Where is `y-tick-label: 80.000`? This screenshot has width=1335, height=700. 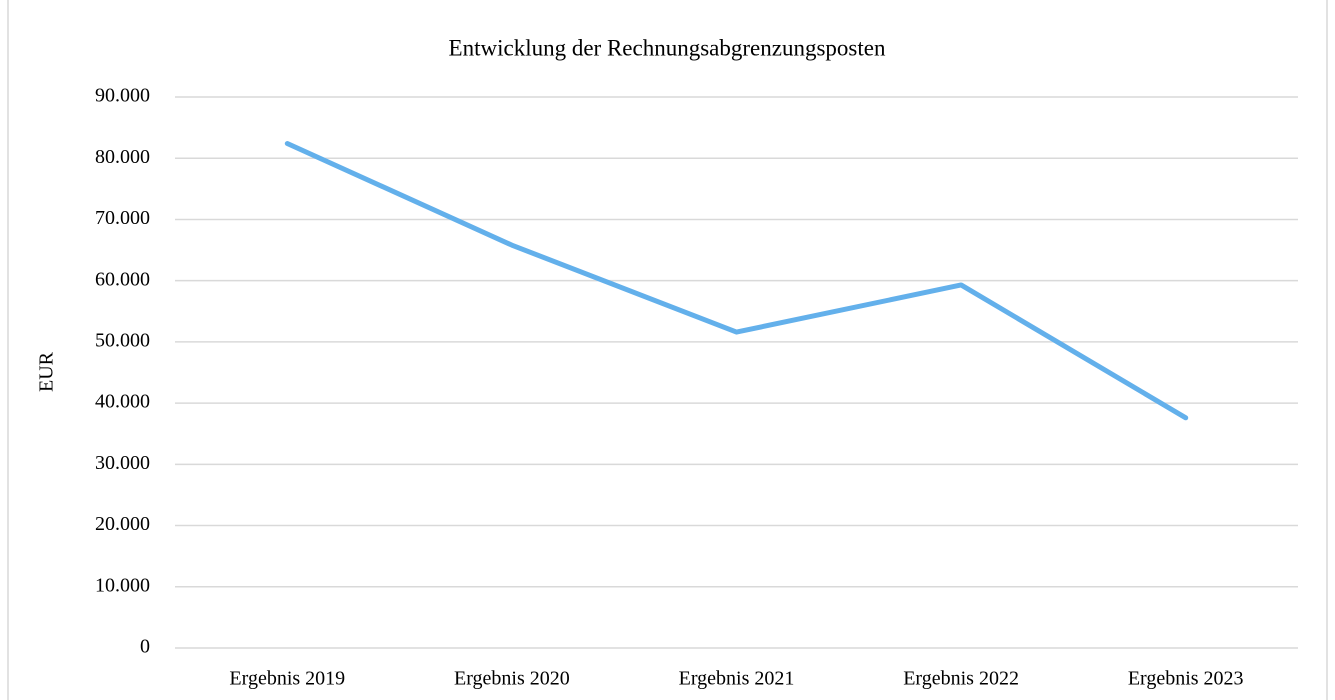 y-tick-label: 80.000 is located at coordinates (122, 157).